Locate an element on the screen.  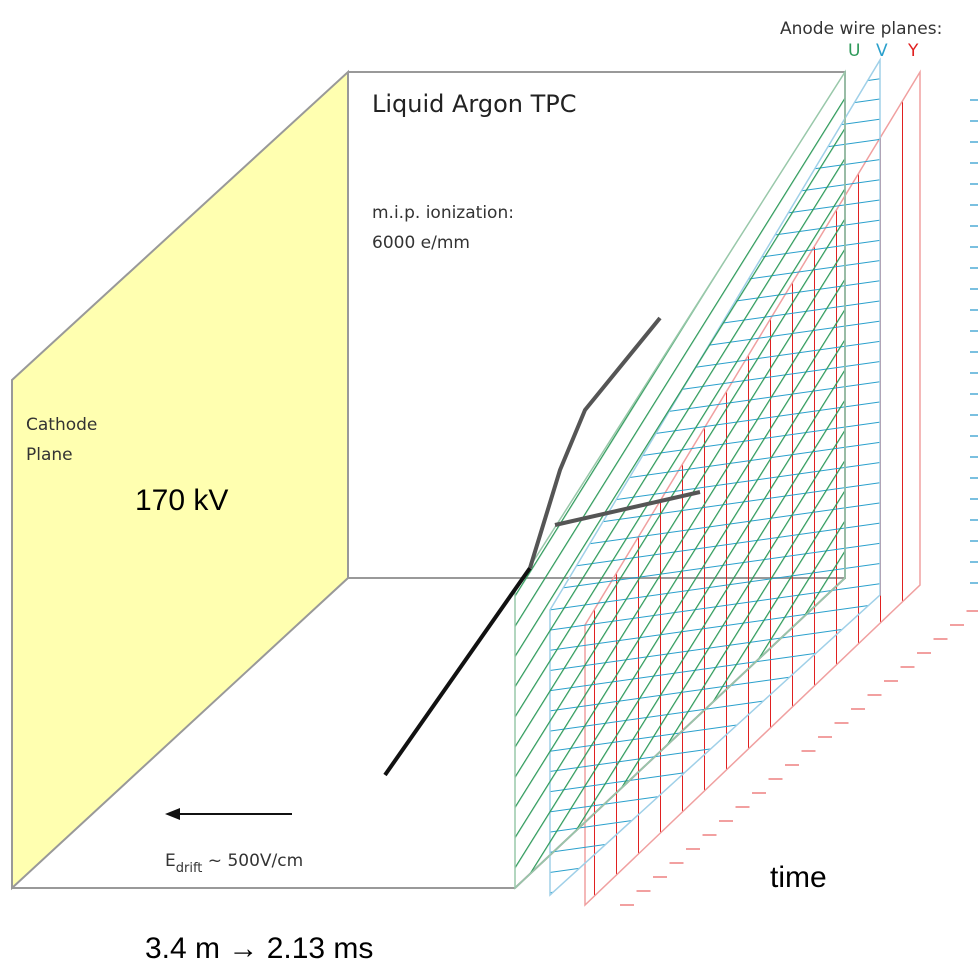
track is located at coordinates (457, 671).